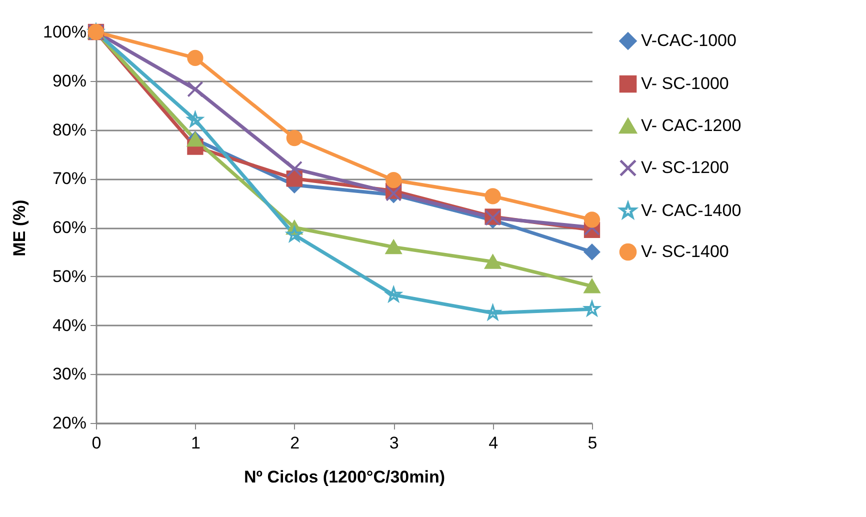  What do you see at coordinates (20, 228) in the screenshot?
I see `y-axis-title: ME (%)` at bounding box center [20, 228].